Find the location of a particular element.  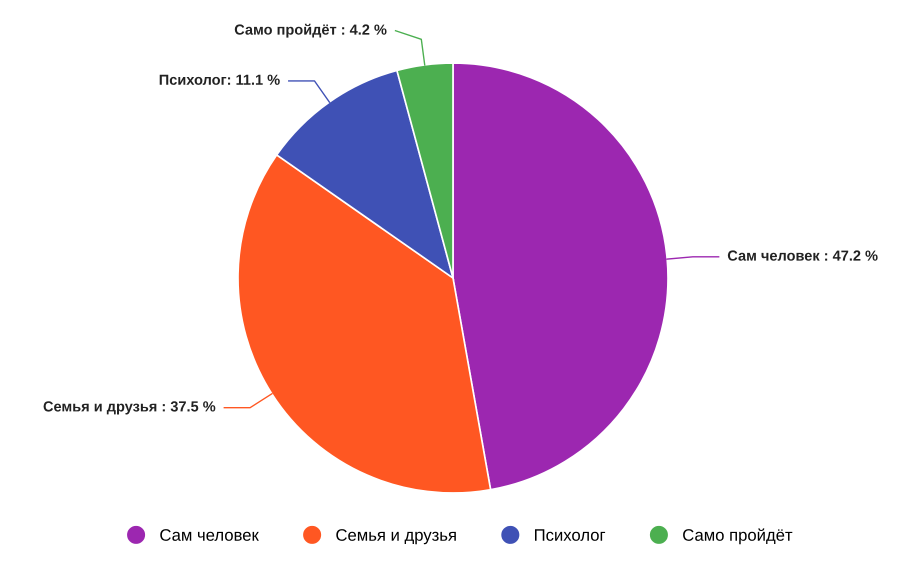

data-label: Сам человек : 47.2 % is located at coordinates (803, 255).